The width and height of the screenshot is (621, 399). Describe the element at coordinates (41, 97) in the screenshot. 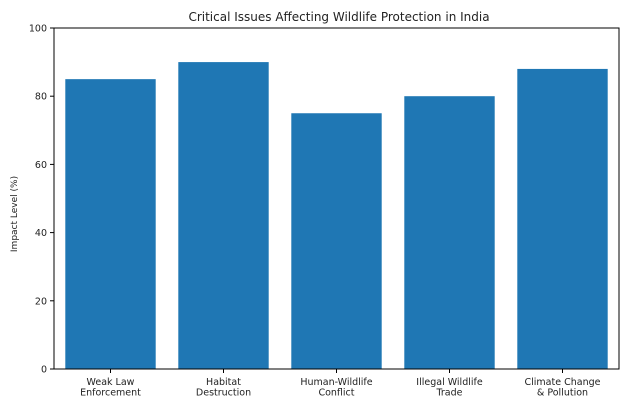

I see `y-tick-label: 80` at that location.